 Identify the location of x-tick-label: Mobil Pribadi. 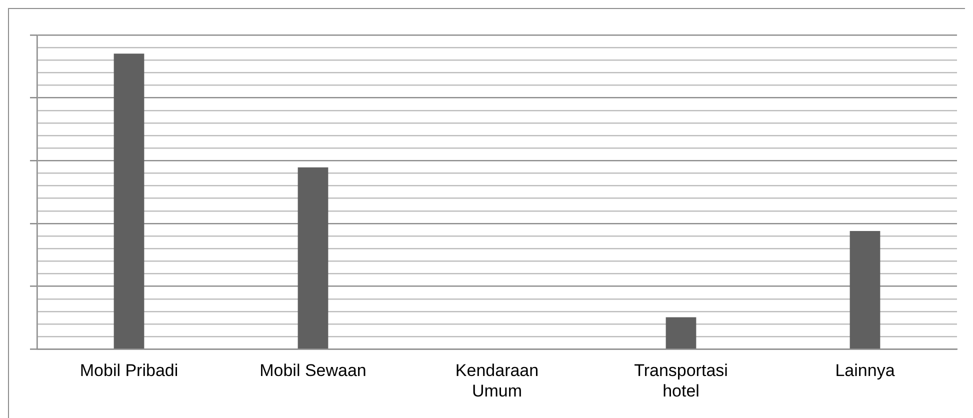
(129, 370).